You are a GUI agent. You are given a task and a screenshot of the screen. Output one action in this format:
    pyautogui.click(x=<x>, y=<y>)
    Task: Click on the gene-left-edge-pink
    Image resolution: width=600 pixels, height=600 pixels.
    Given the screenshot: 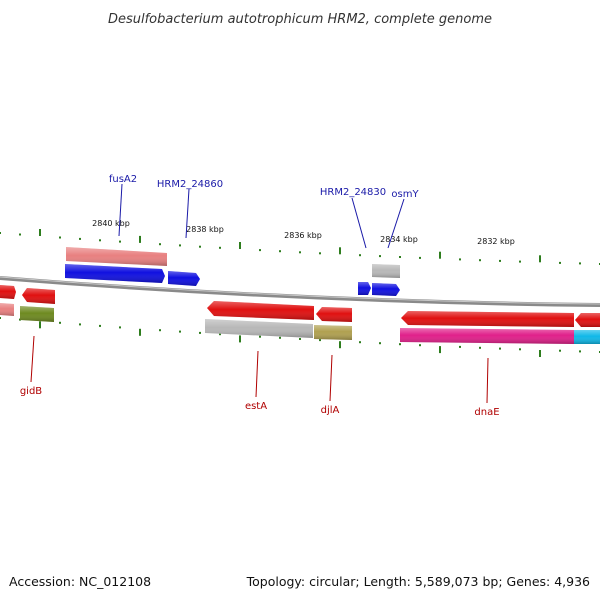 What is the action you would take?
    pyautogui.click(x=7, y=309)
    